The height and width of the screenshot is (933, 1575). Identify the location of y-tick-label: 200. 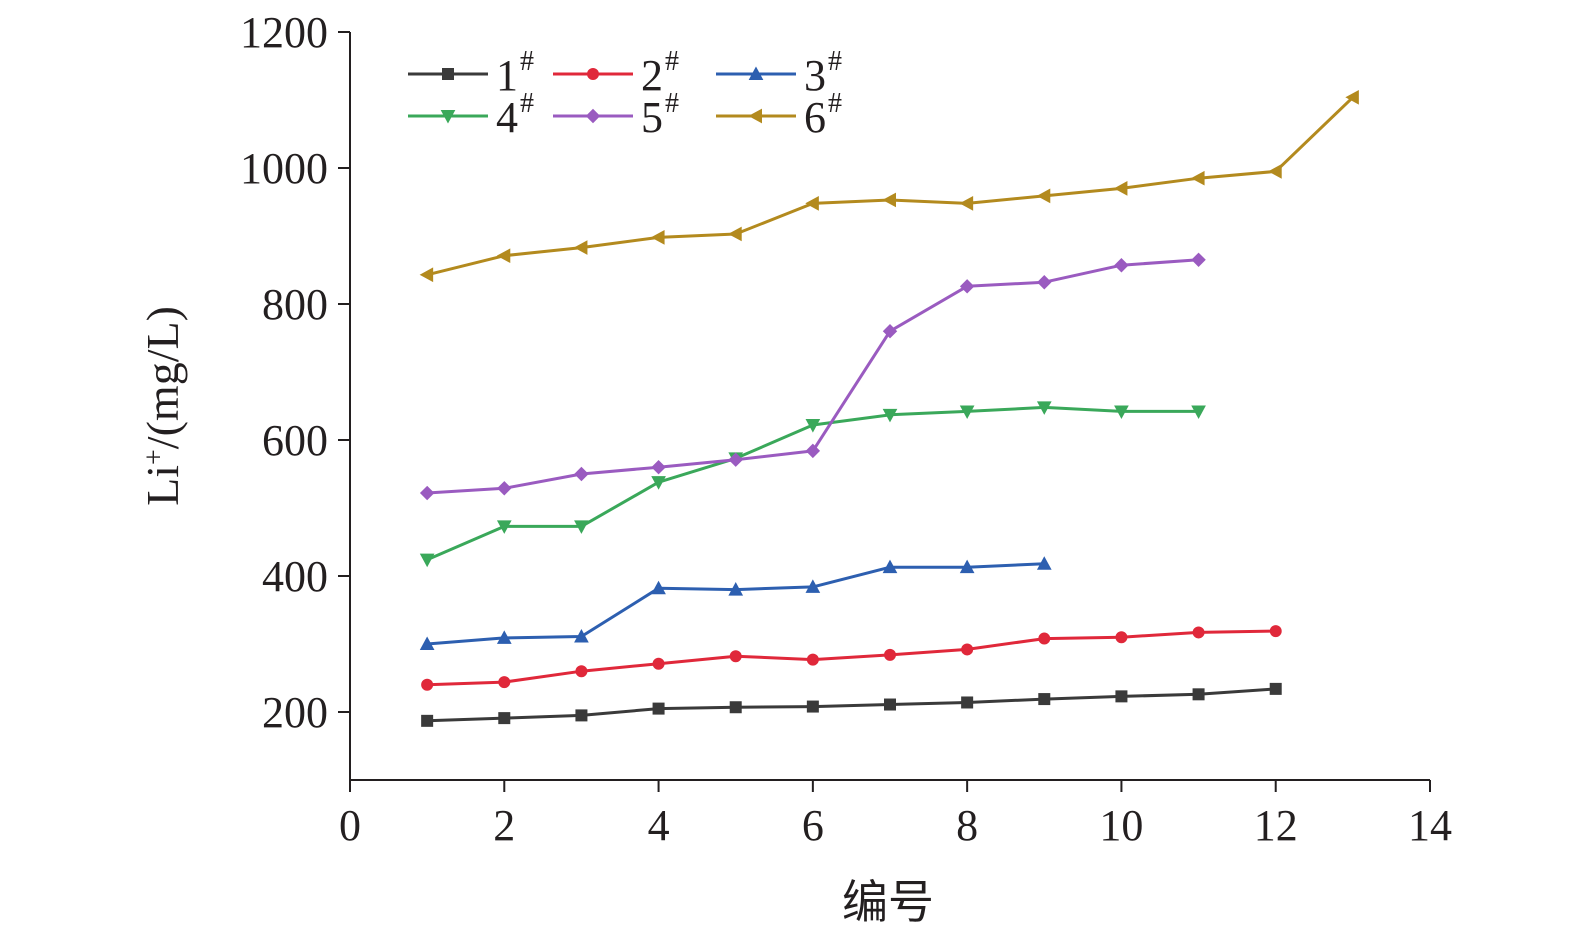
(295, 712).